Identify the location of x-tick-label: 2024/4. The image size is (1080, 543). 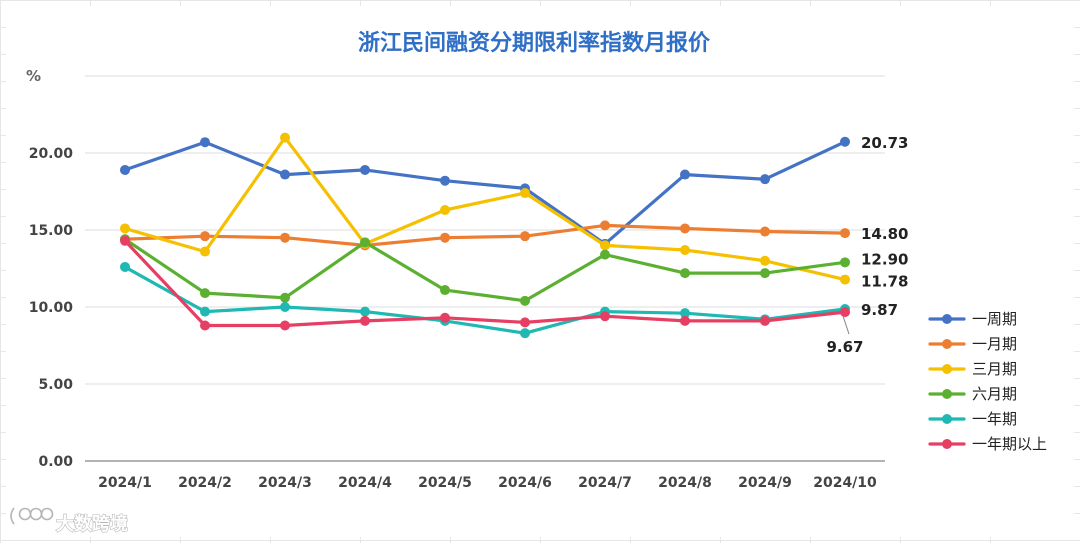
(365, 483).